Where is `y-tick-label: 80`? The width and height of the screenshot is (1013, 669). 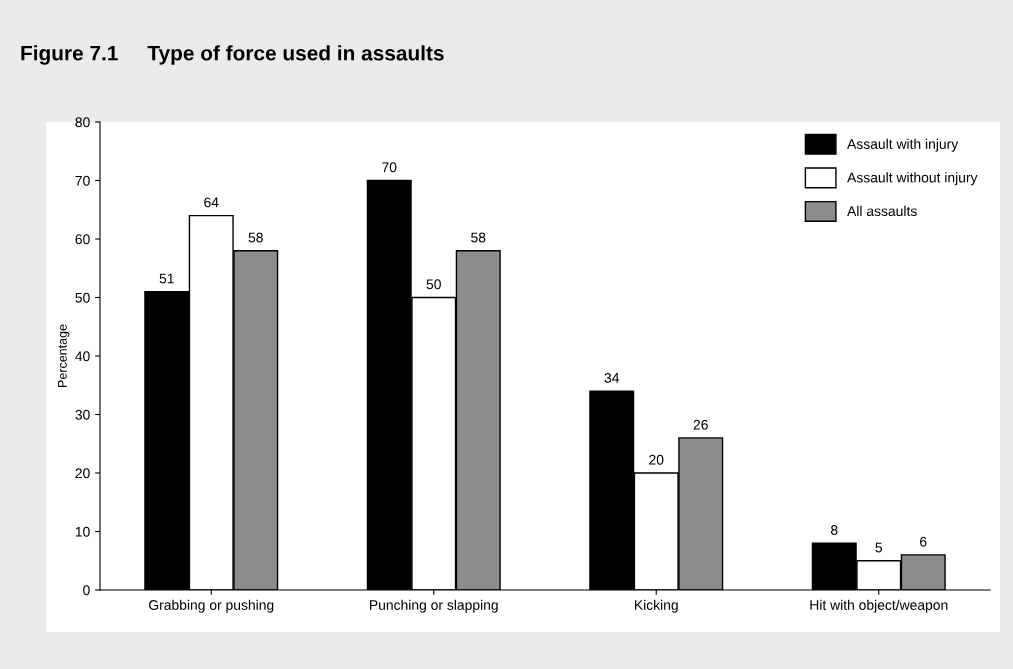 y-tick-label: 80 is located at coordinates (82, 122).